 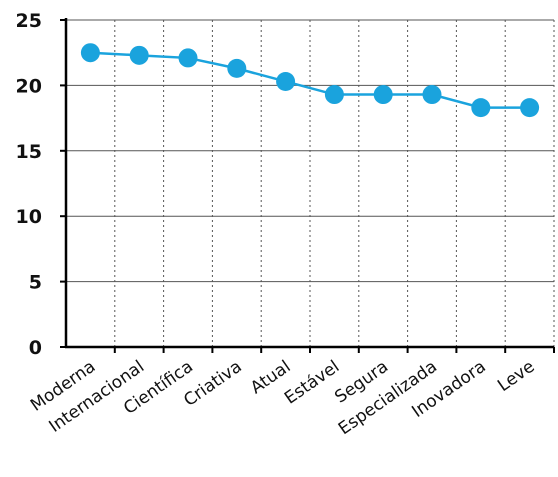 I want to click on y-tick-label: 0, so click(x=35, y=348).